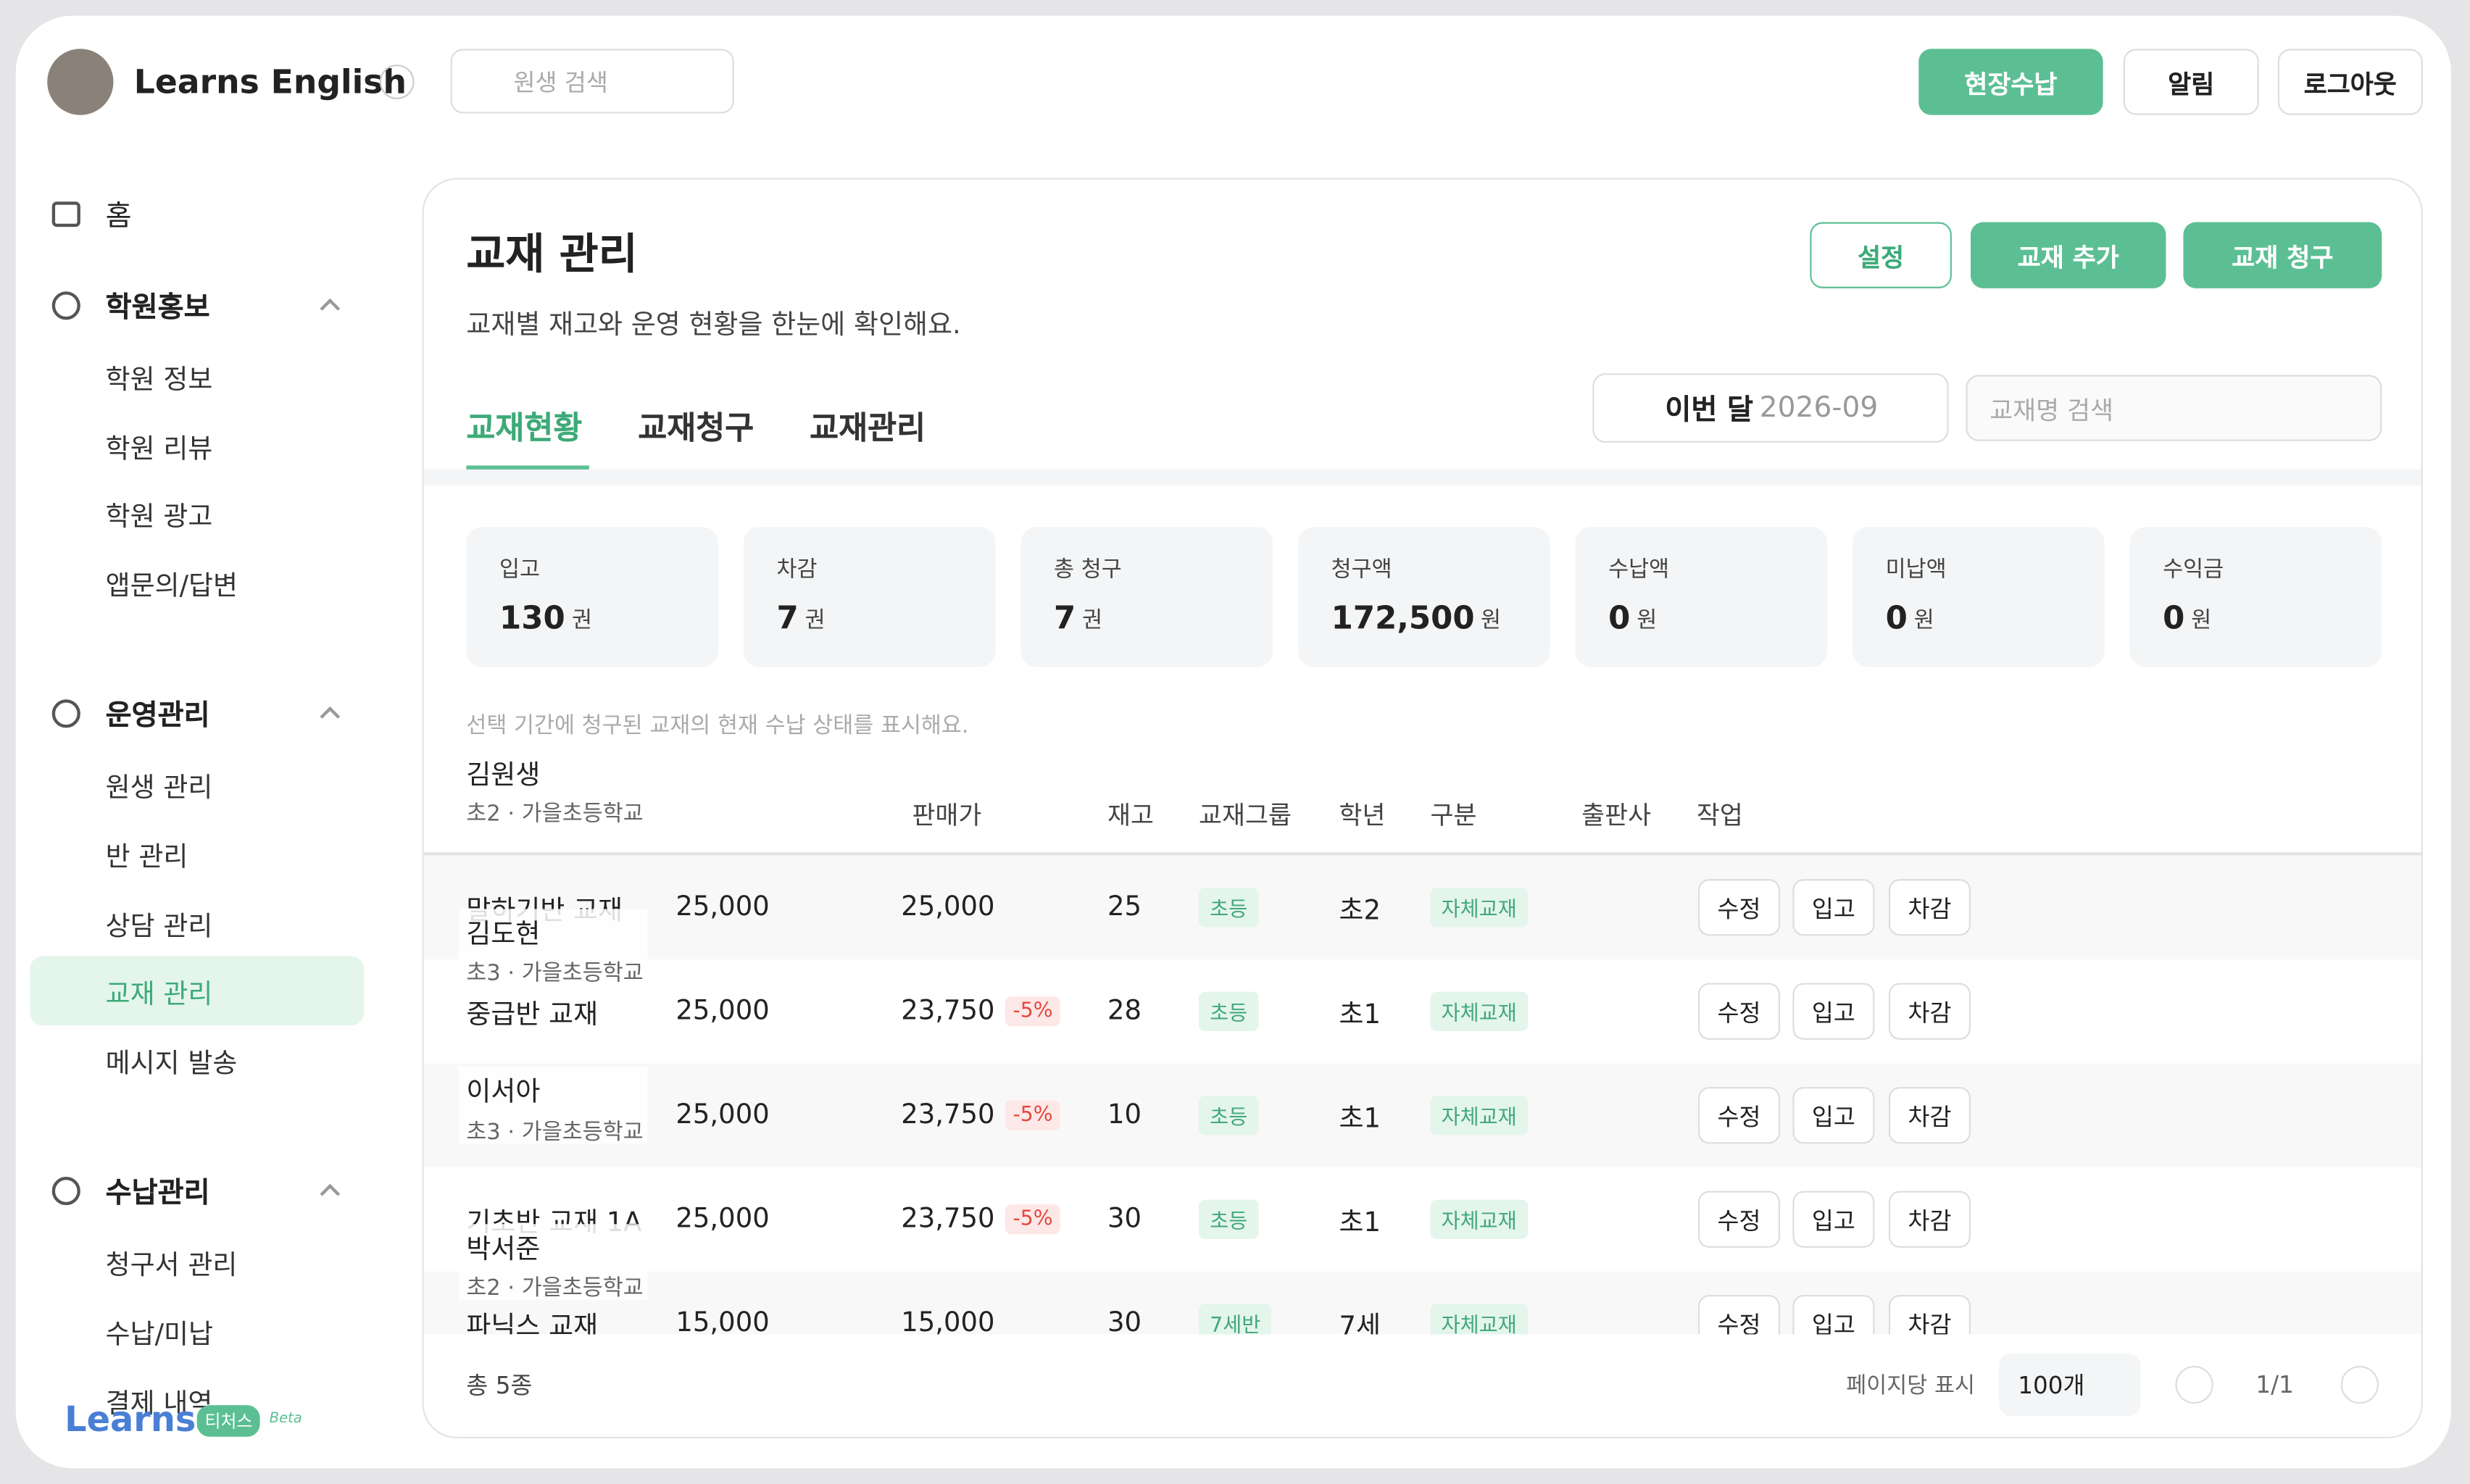 This screenshot has width=2470, height=1484. Describe the element at coordinates (868, 428) in the screenshot. I see `tab: 교재관리` at that location.